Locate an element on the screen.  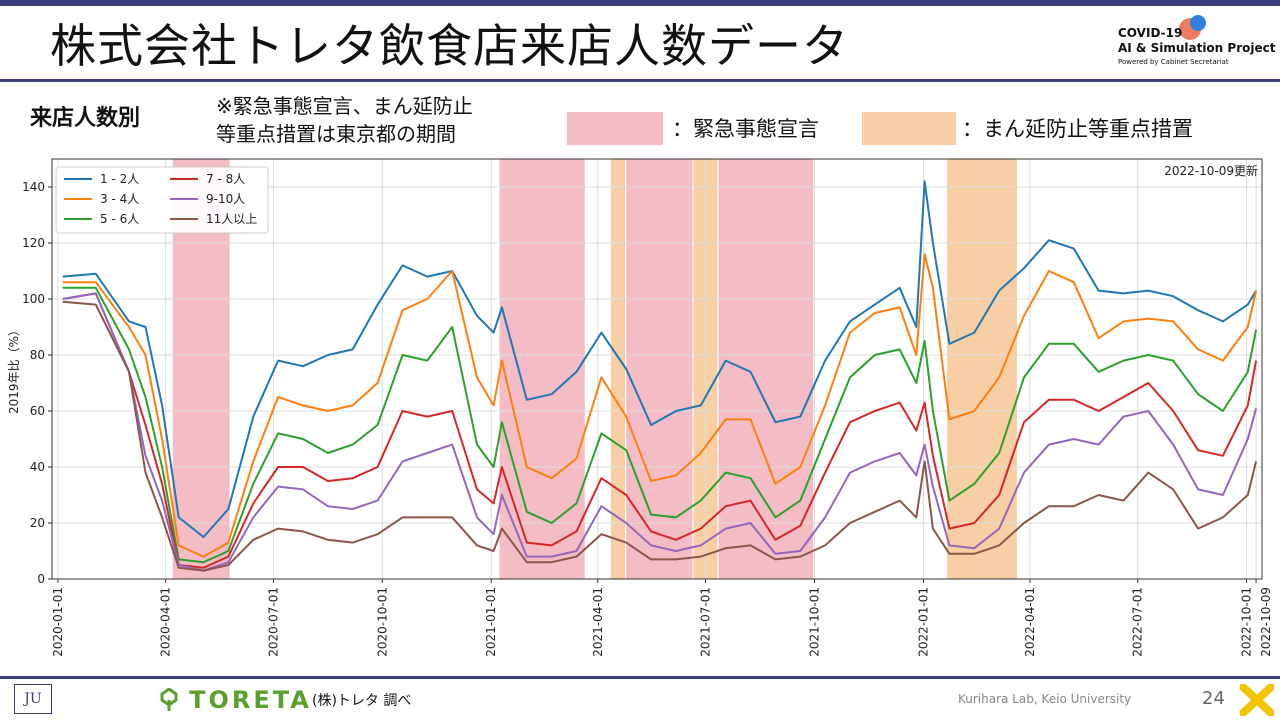
toreta-mark-icon is located at coordinates (169, 699).